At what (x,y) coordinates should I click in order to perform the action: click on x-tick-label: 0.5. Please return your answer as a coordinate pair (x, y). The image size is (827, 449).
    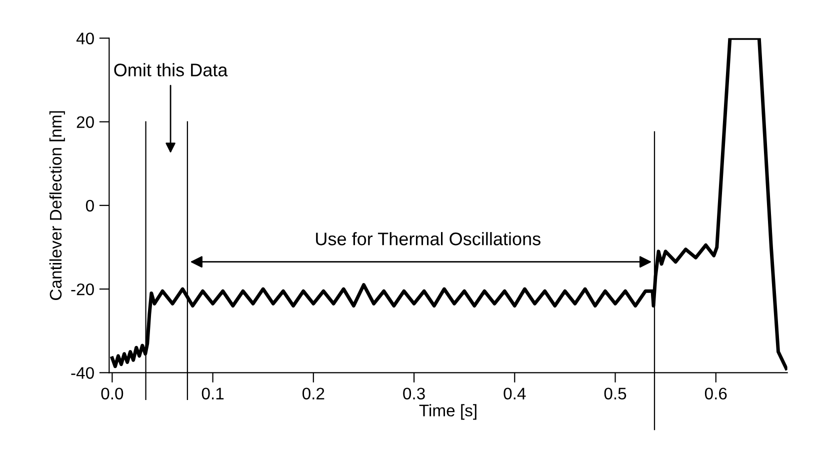
    Looking at the image, I should click on (615, 394).